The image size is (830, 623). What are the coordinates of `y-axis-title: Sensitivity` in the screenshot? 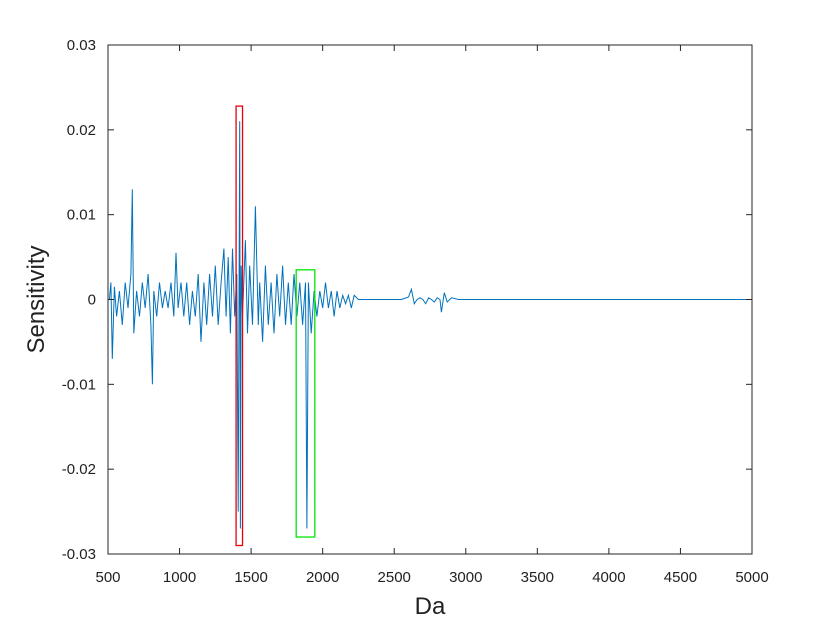 It's located at (36, 299).